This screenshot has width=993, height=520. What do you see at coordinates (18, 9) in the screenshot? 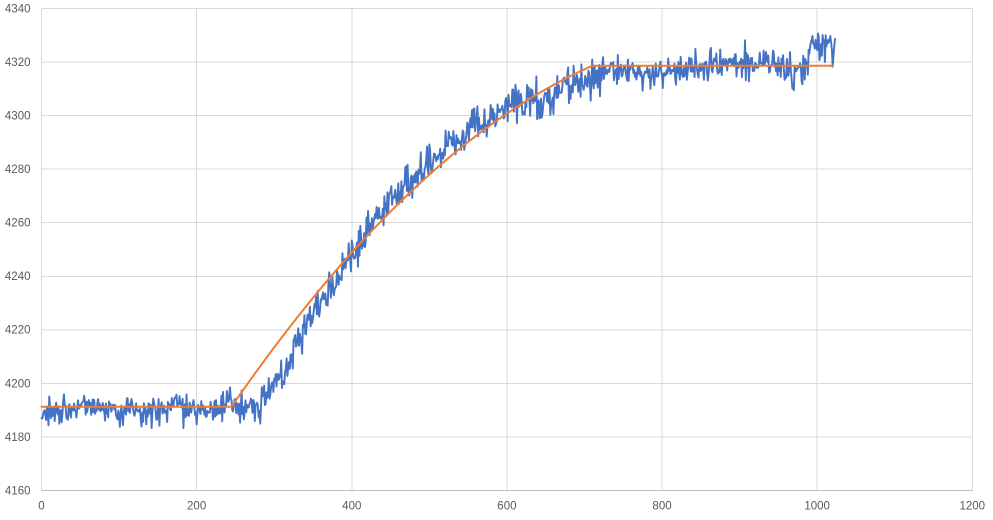
I see `svg-text: 4340` at bounding box center [18, 9].